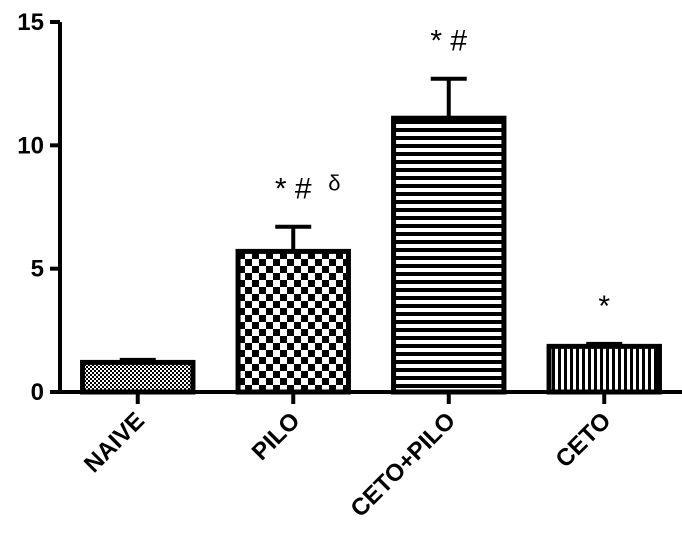 The height and width of the screenshot is (542, 682). What do you see at coordinates (293, 321) in the screenshot?
I see `bar-pilo` at bounding box center [293, 321].